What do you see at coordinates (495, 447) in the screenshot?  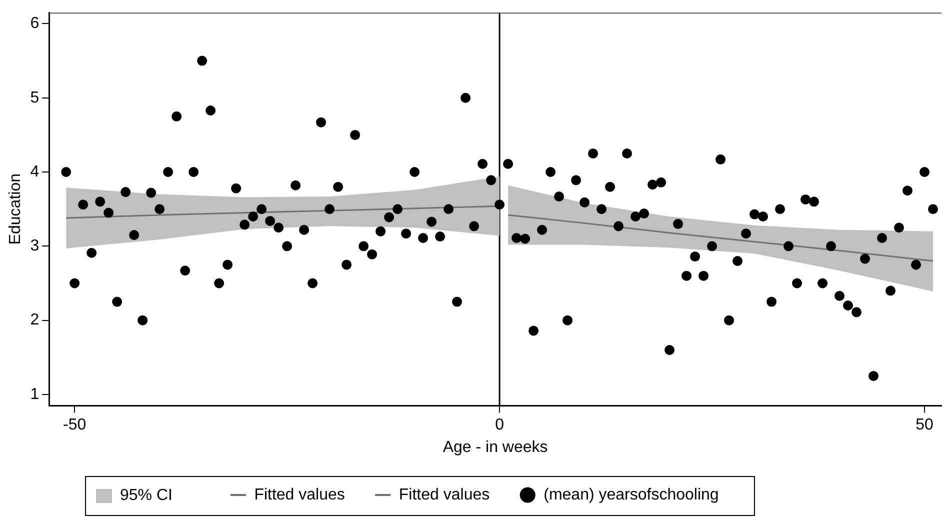 I see `x-axis-title: Age - in weeks` at bounding box center [495, 447].